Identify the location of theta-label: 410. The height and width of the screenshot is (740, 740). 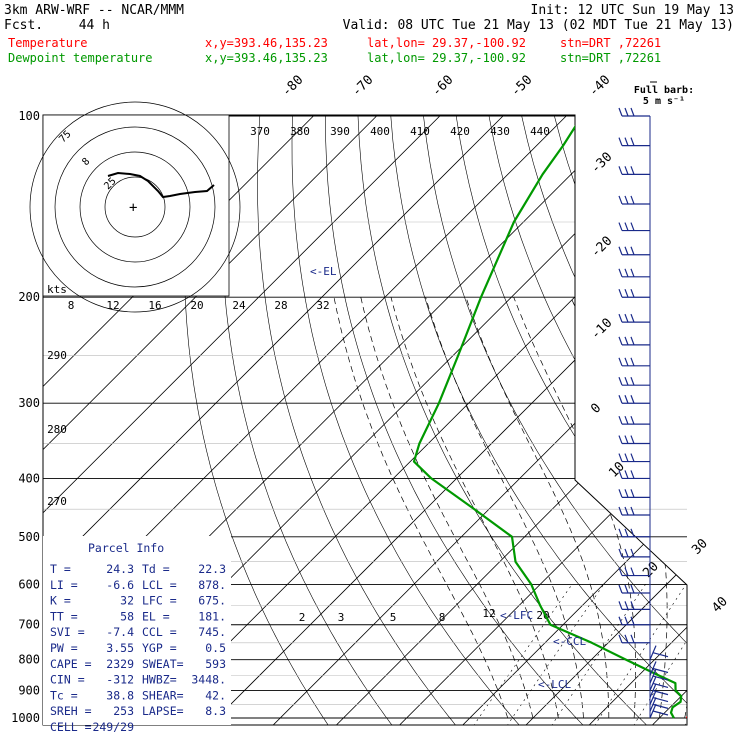
(420, 131).